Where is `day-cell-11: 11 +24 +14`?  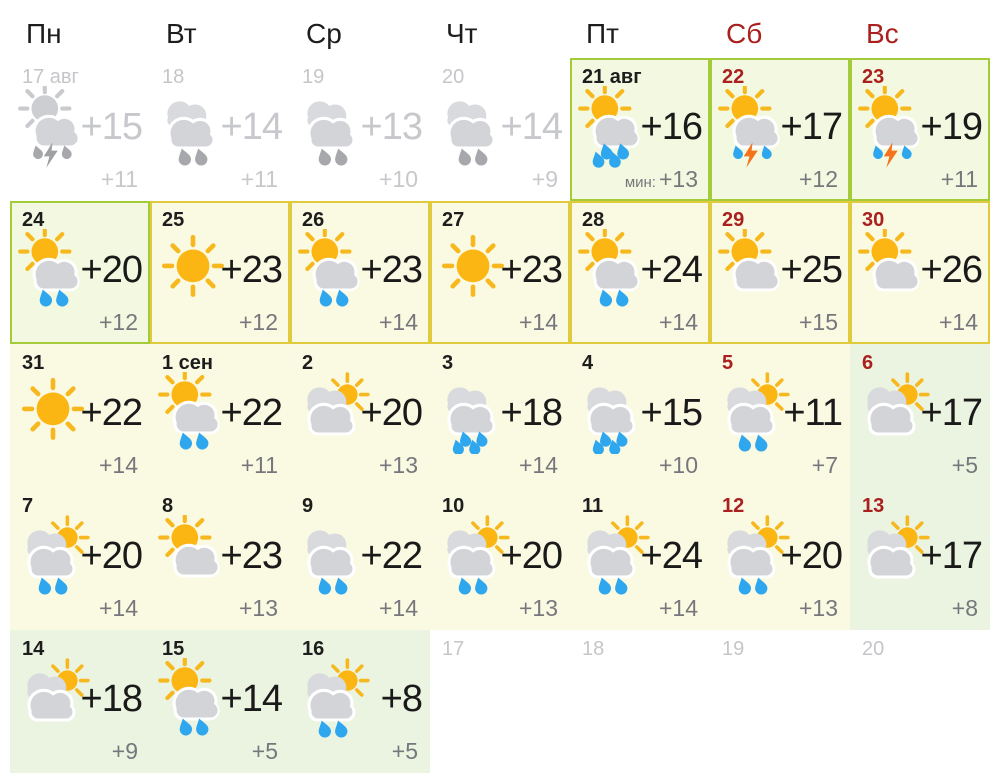
day-cell-11: 11 +24 +14 is located at coordinates (640, 558).